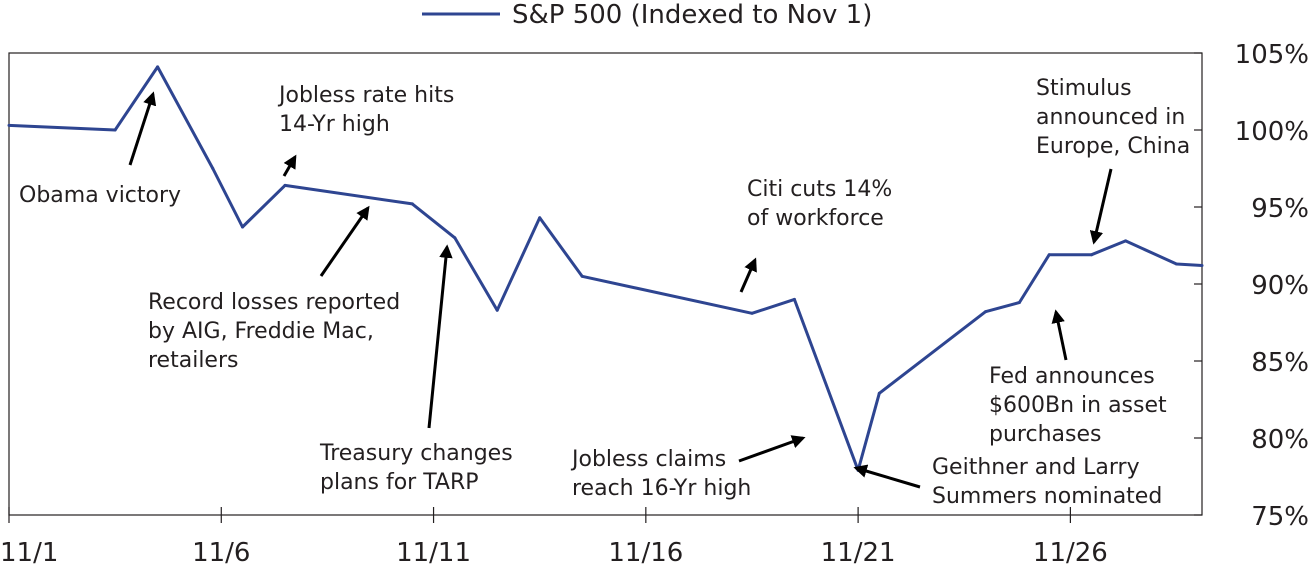 This screenshot has height=567, width=1312. I want to click on x-axis: 11/1 11/6 11/11 11/16 11/21 11/26, so click(554, 537).